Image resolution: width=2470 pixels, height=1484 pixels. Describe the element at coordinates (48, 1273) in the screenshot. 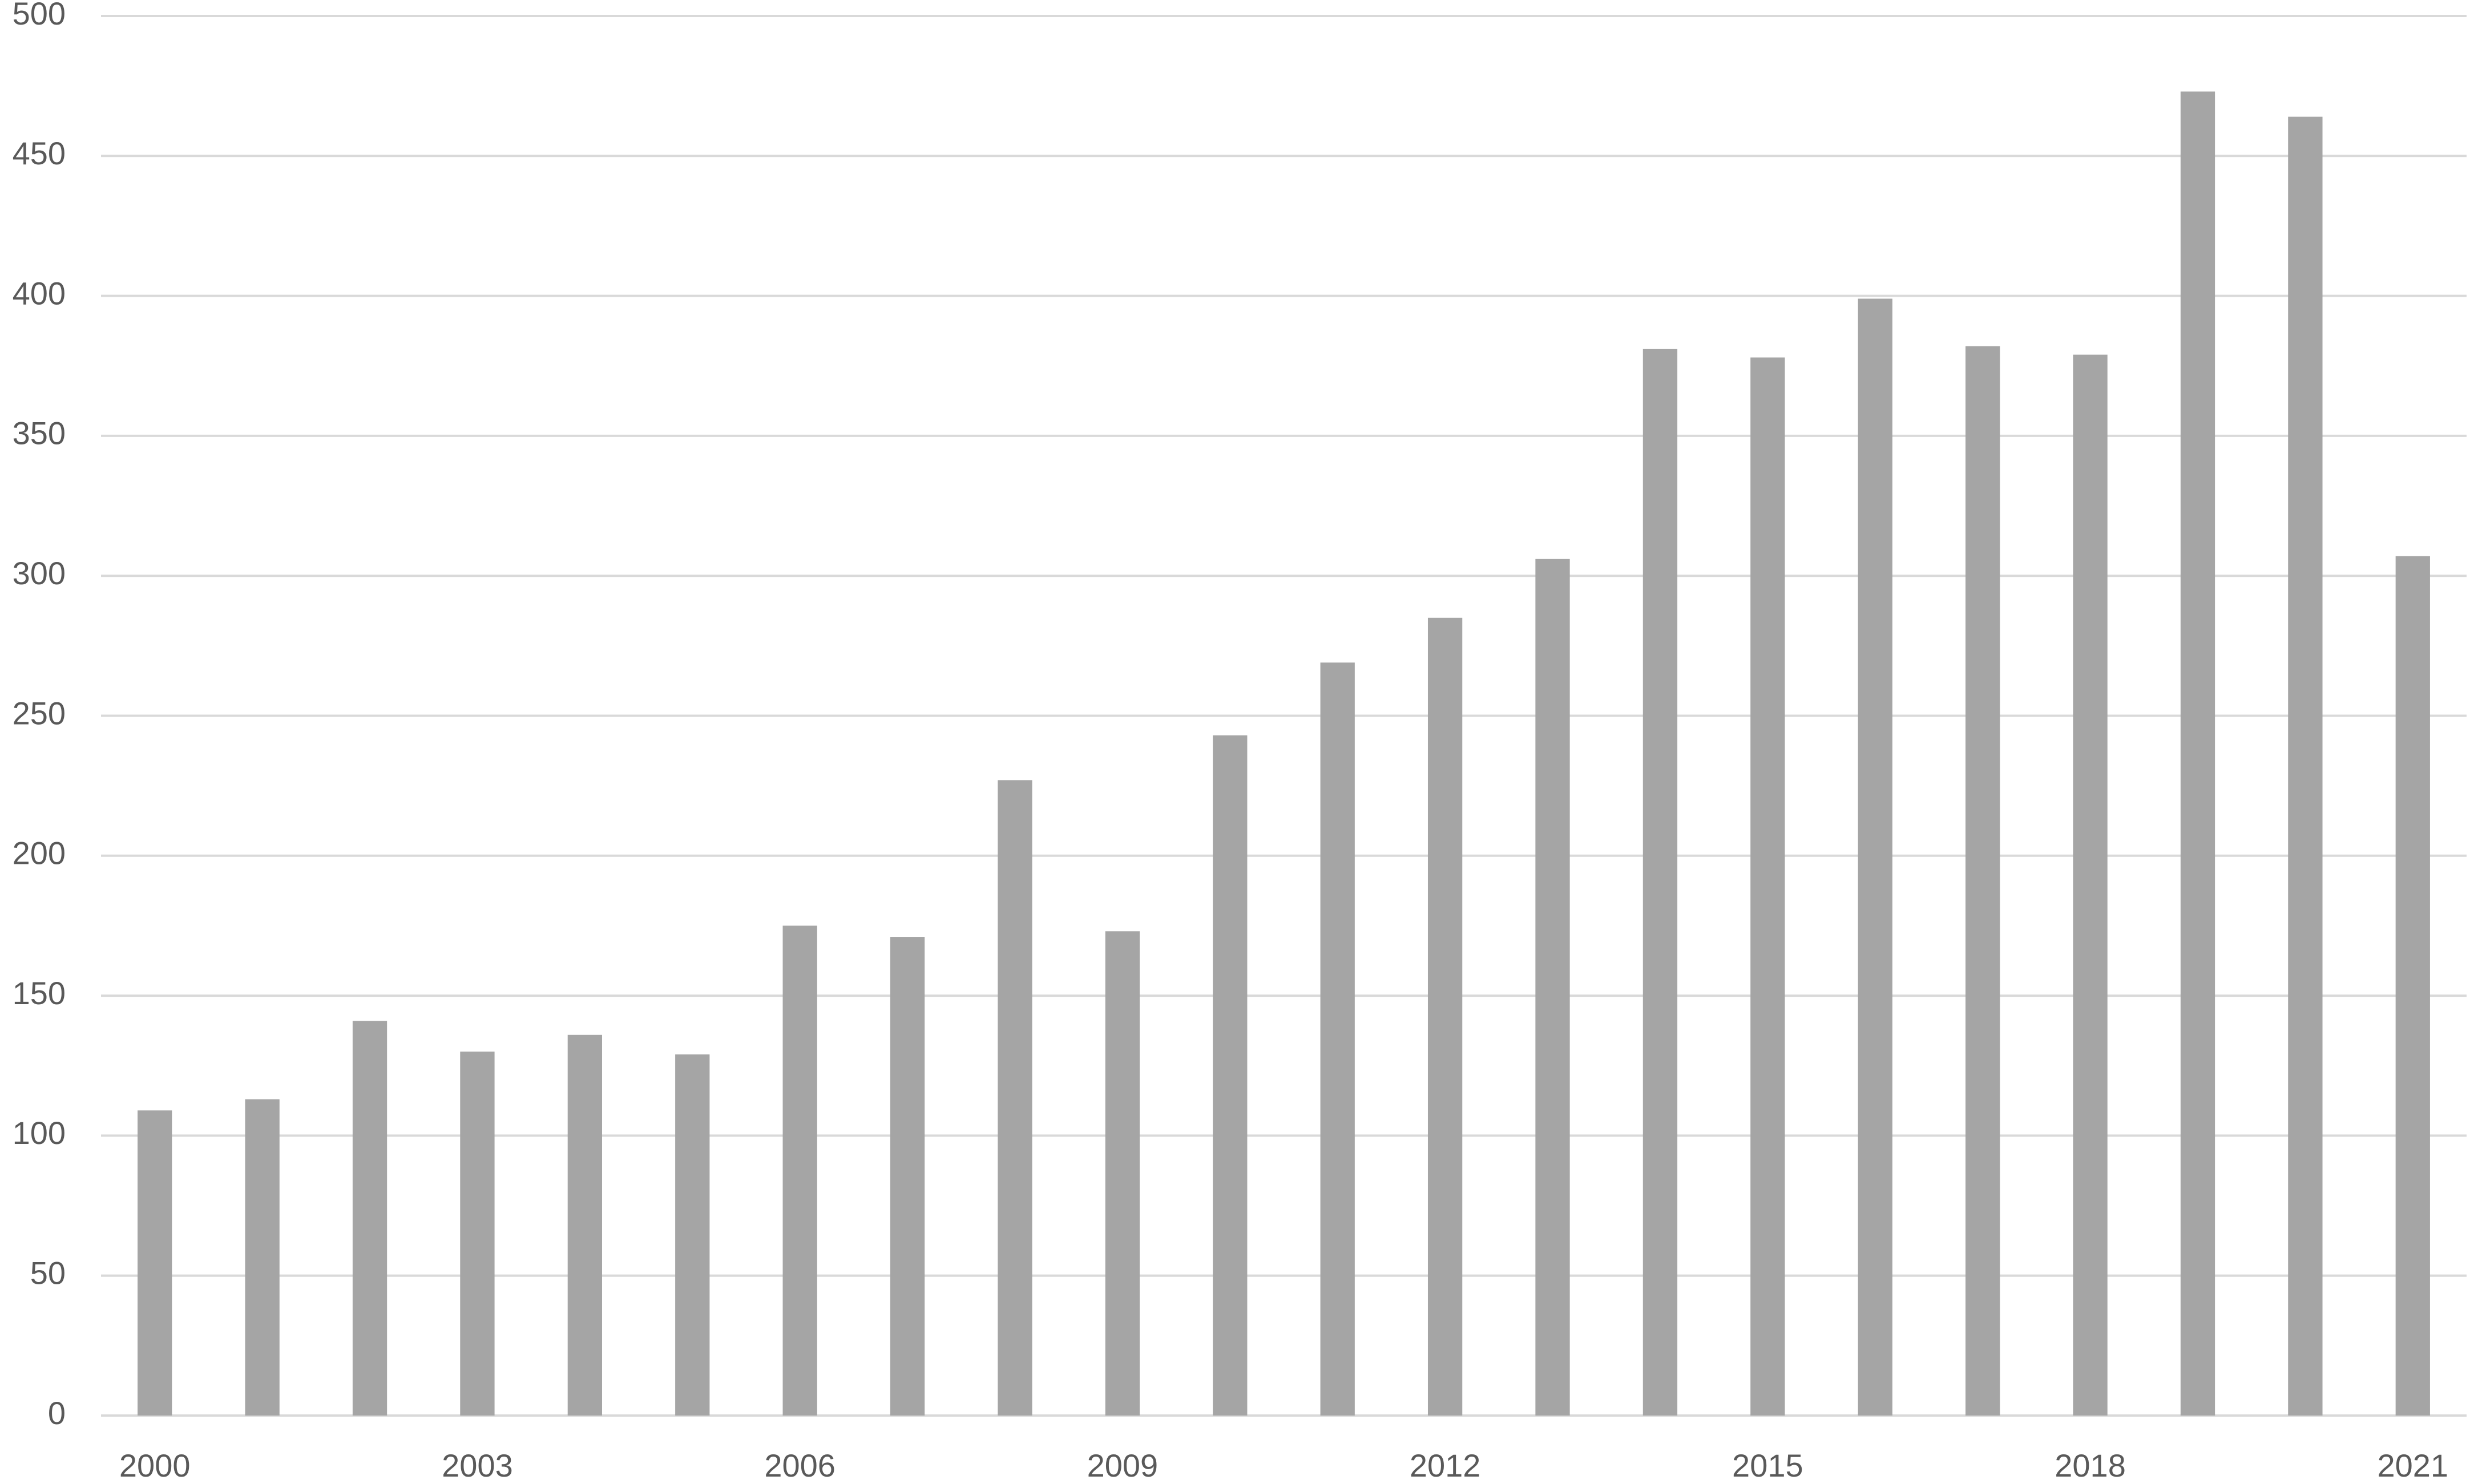

I see `y-tick-label: 50` at that location.